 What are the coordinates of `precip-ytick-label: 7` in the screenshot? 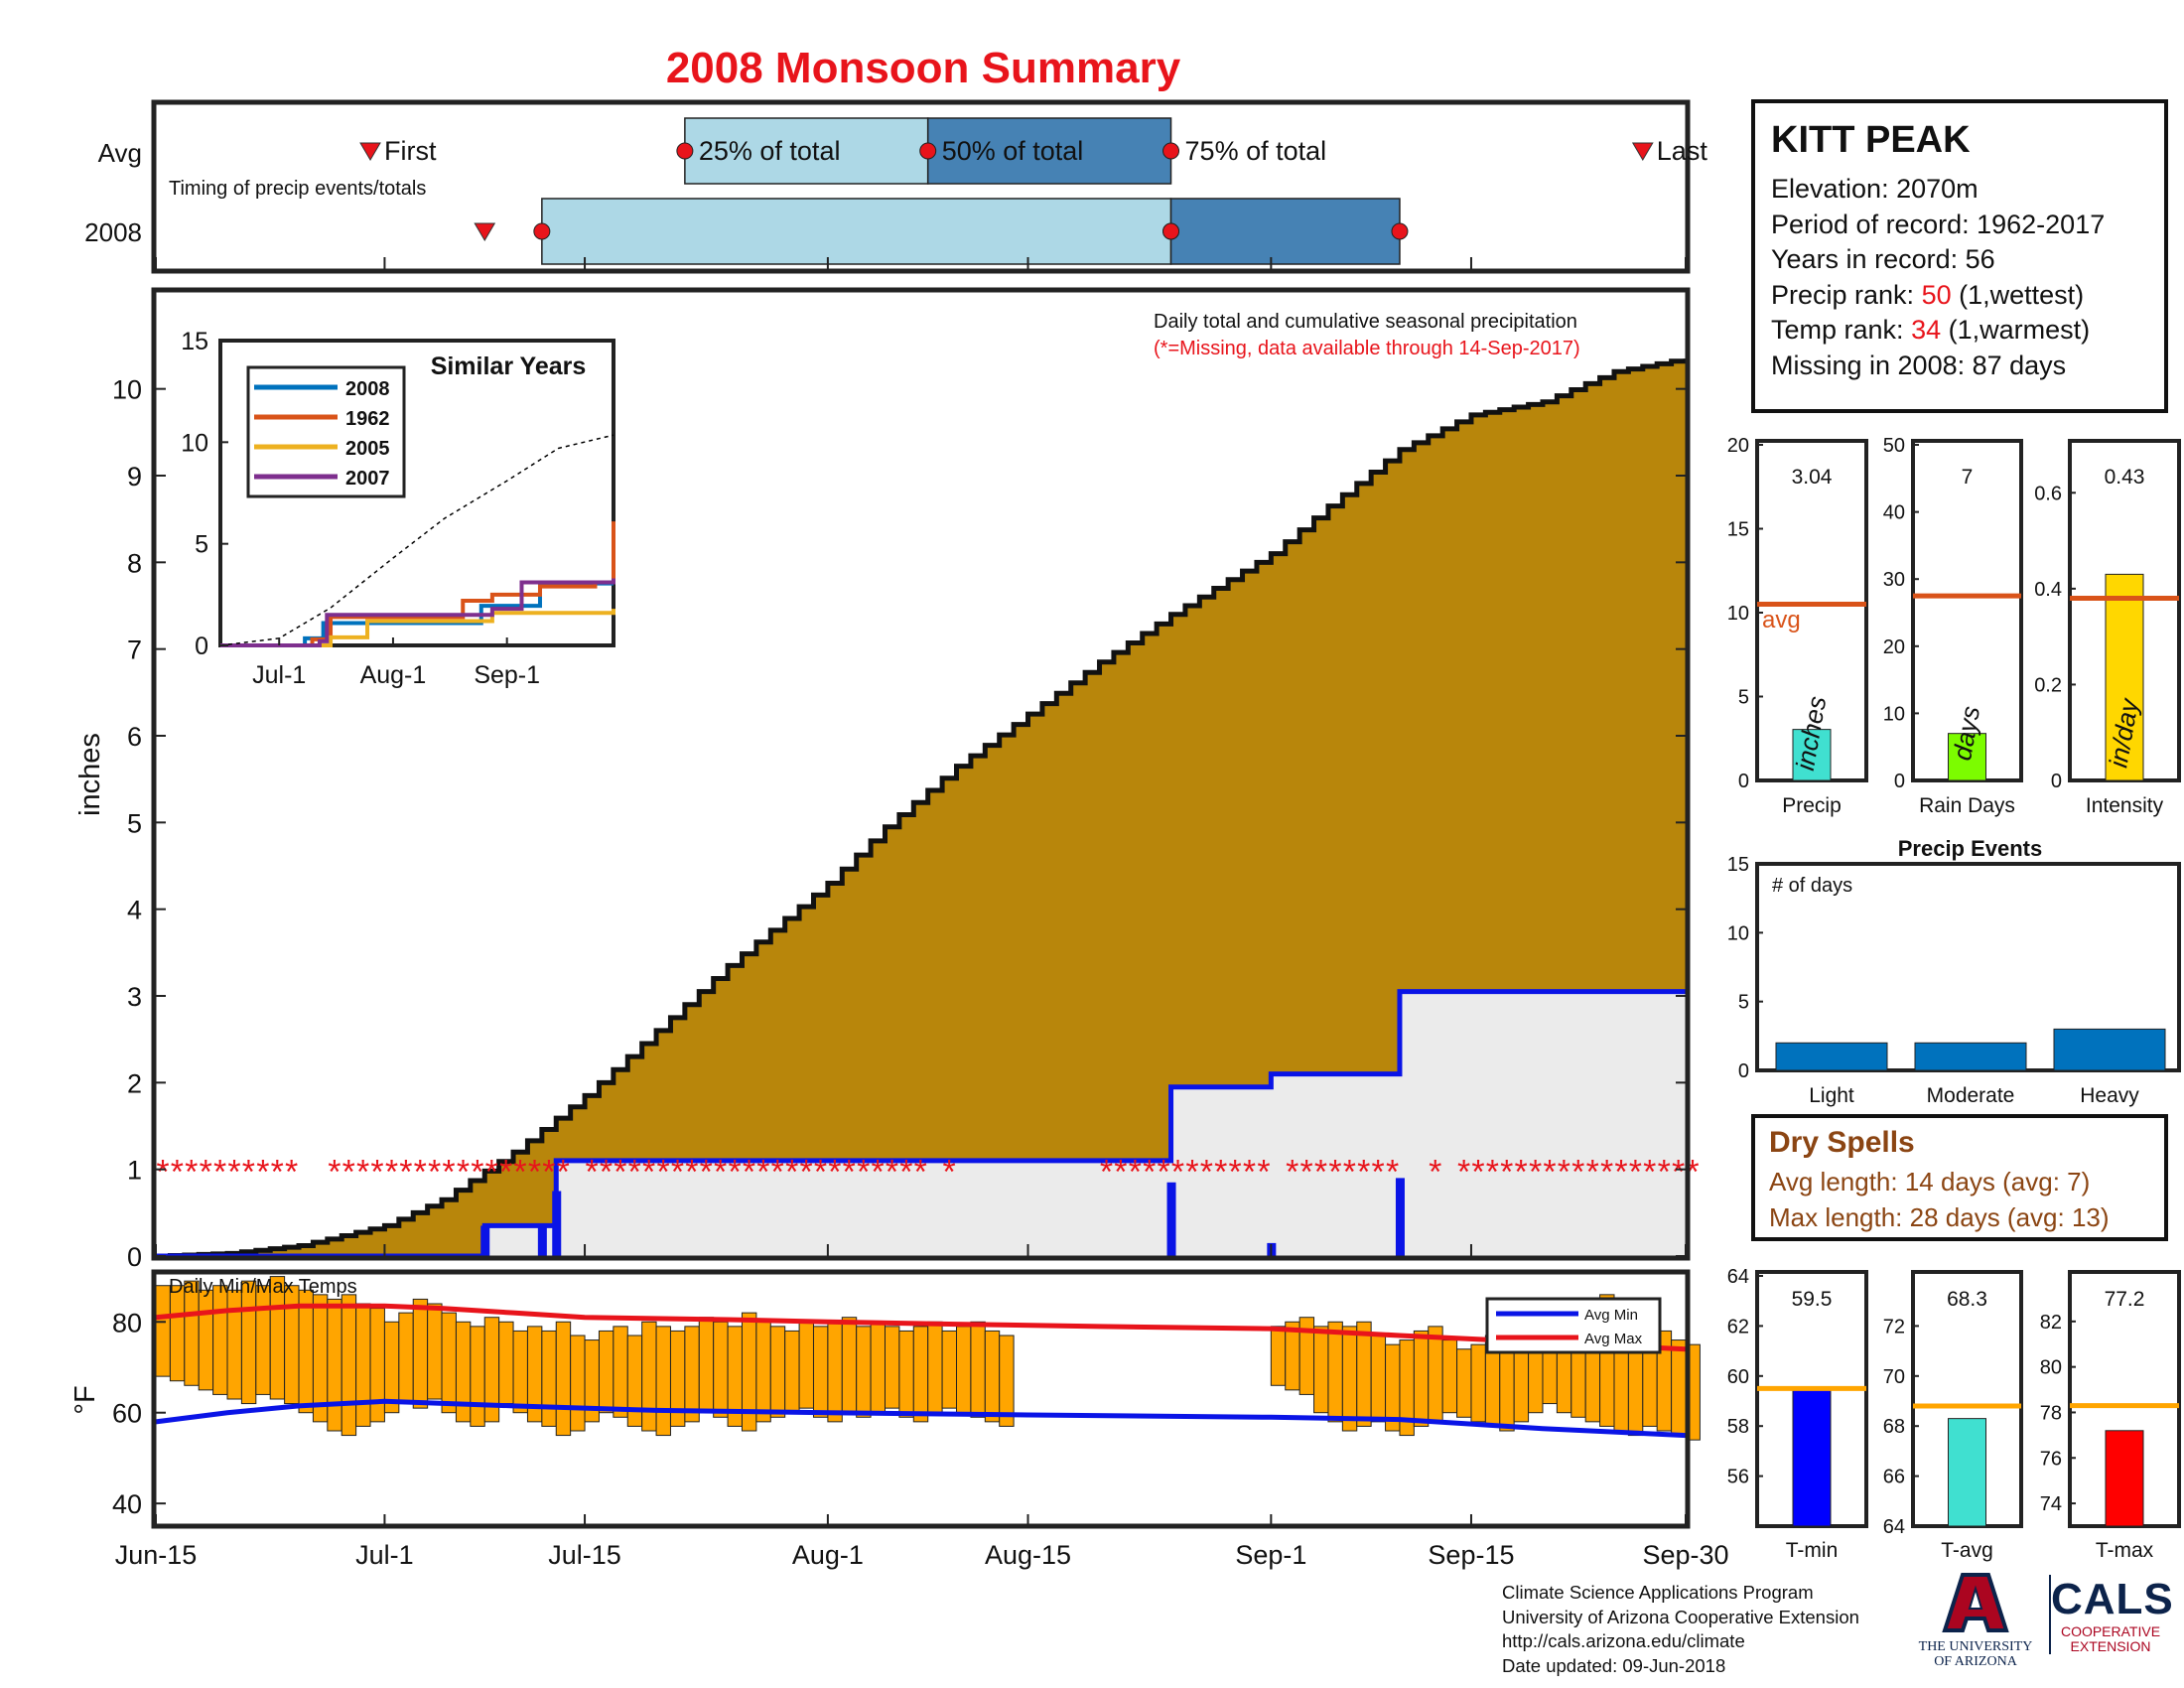 It's located at (134, 650).